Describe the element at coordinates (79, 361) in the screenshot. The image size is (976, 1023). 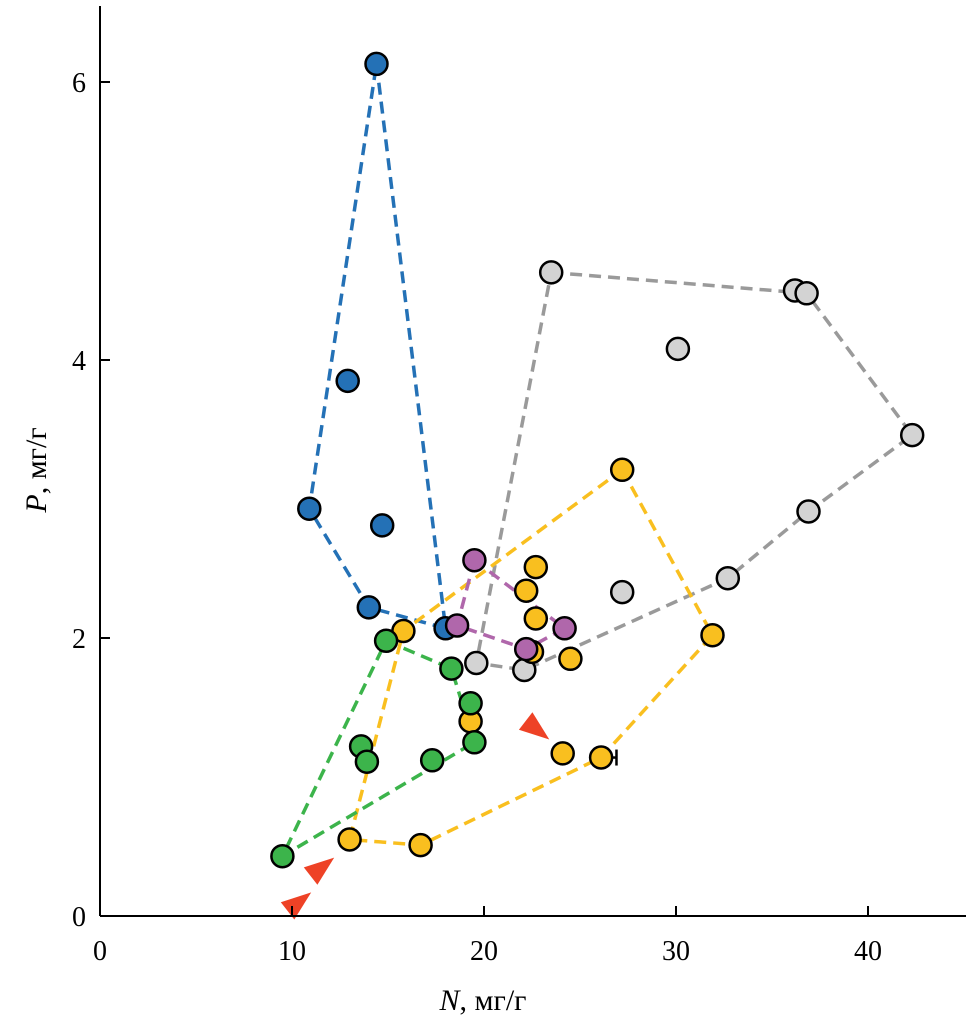
I see `y-tick-label-4: 4` at that location.